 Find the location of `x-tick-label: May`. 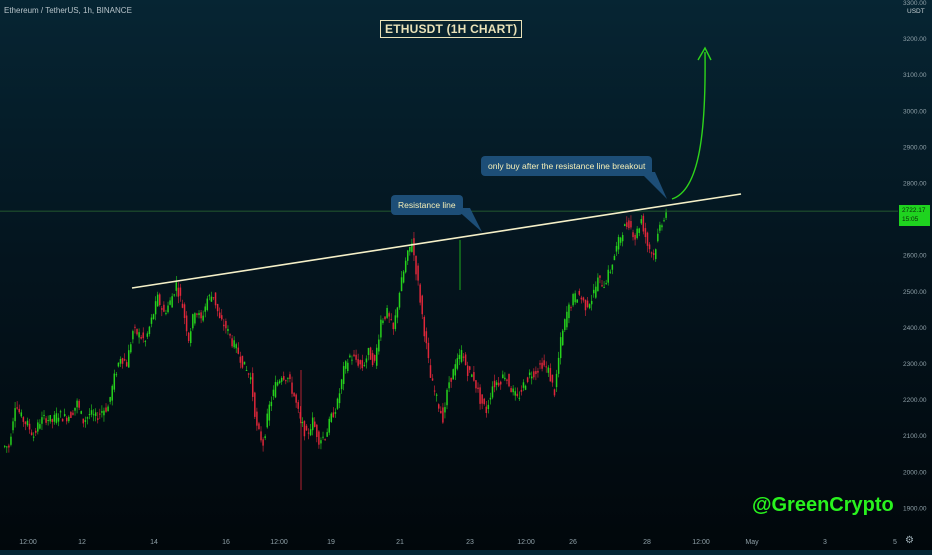

x-tick-label: May is located at coordinates (752, 542).